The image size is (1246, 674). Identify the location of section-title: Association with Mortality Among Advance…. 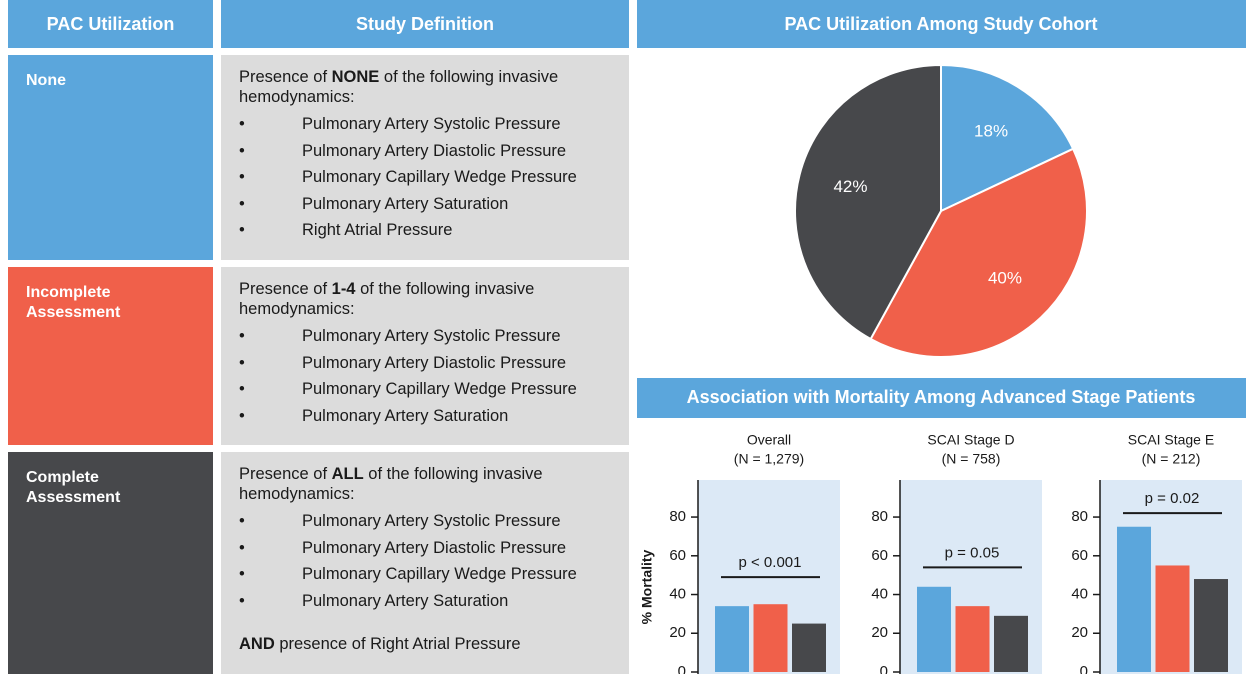
(941, 397).